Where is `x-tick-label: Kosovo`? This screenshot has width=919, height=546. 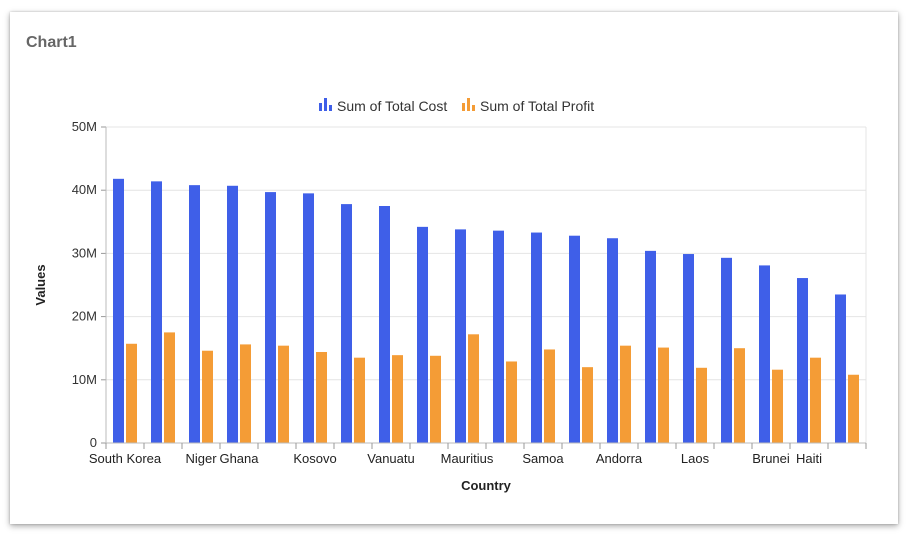 x-tick-label: Kosovo is located at coordinates (314, 458).